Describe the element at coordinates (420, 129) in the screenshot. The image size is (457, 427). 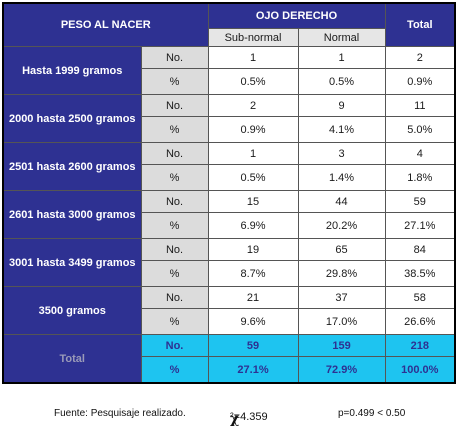
I see `cell-total-percent: 5.0%` at that location.